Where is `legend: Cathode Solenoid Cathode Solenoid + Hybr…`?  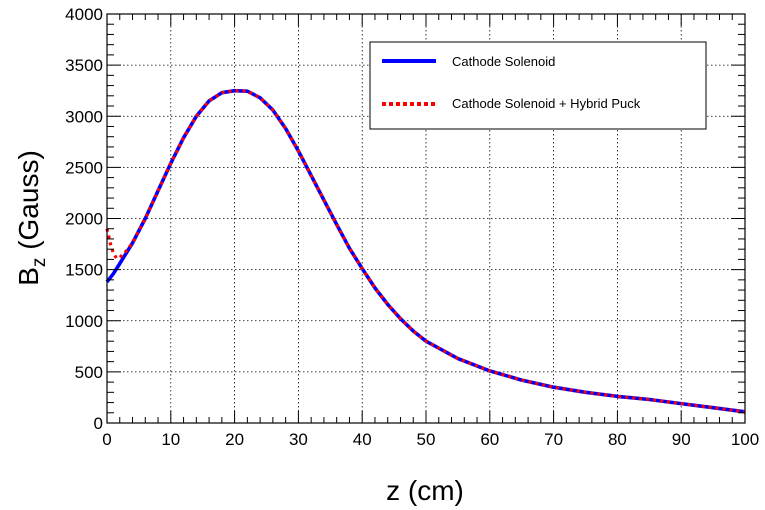
legend: Cathode Solenoid Cathode Solenoid + Hybr… is located at coordinates (538, 85).